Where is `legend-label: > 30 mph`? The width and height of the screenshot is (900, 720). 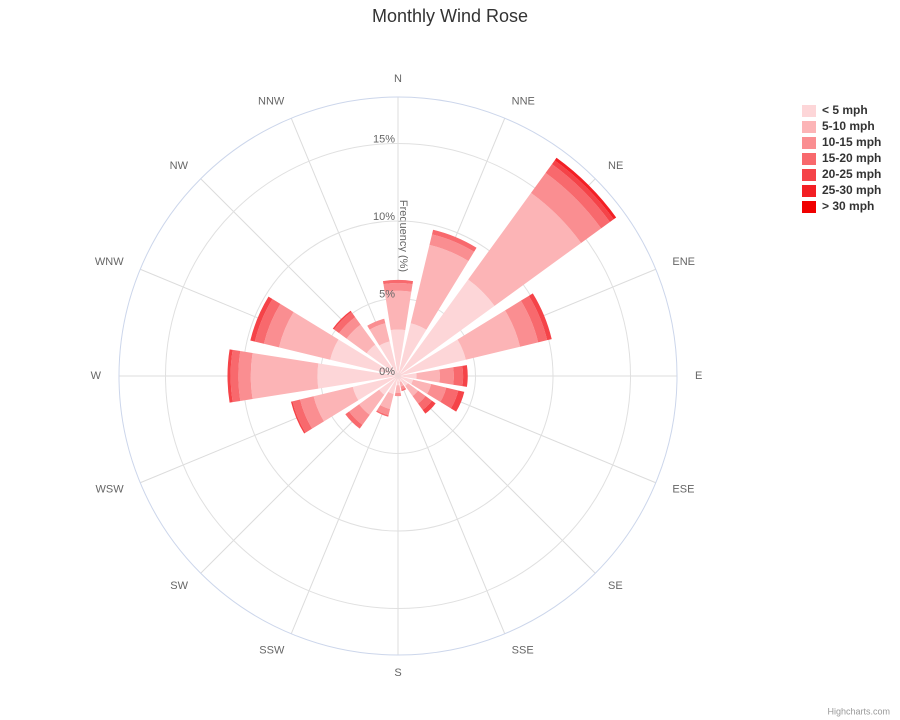
legend-label: > 30 mph is located at coordinates (848, 206).